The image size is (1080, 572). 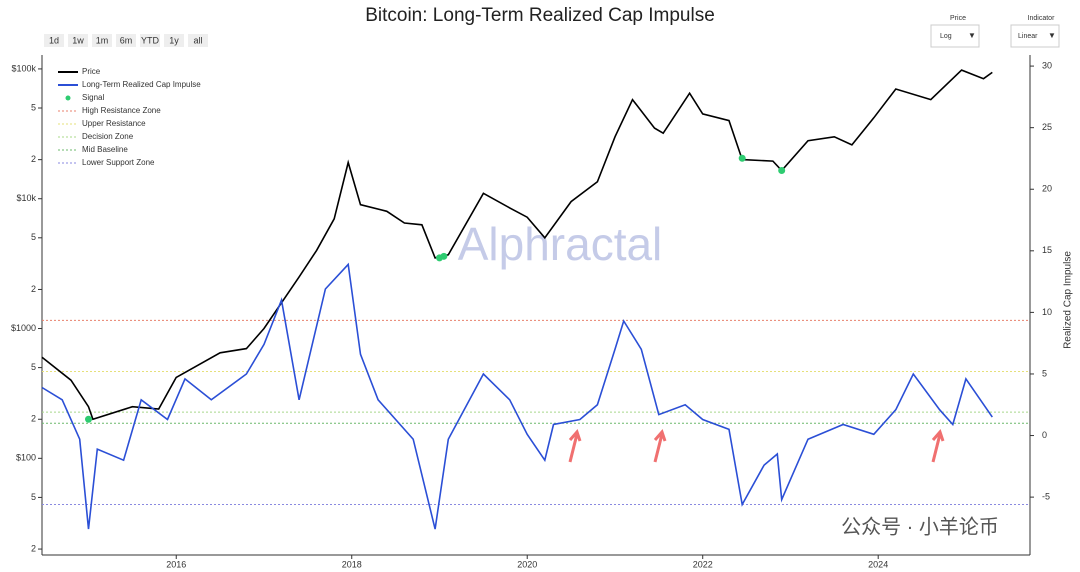 What do you see at coordinates (703, 564) in the screenshot?
I see `x-tick-label: 2022` at bounding box center [703, 564].